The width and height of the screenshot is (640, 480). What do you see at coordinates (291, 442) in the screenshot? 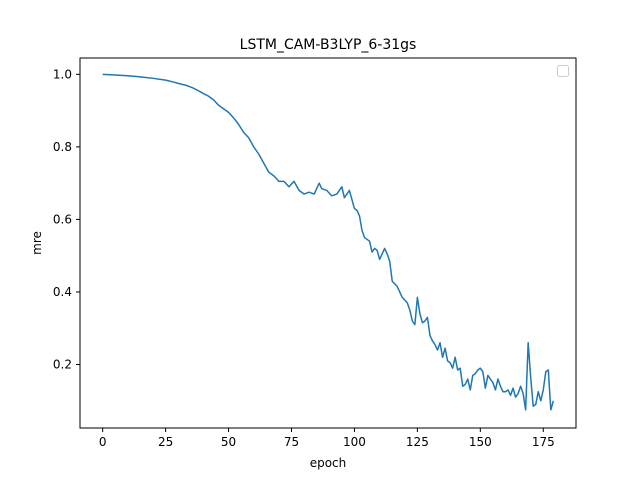
I see `x-tick-label: 75` at bounding box center [291, 442].